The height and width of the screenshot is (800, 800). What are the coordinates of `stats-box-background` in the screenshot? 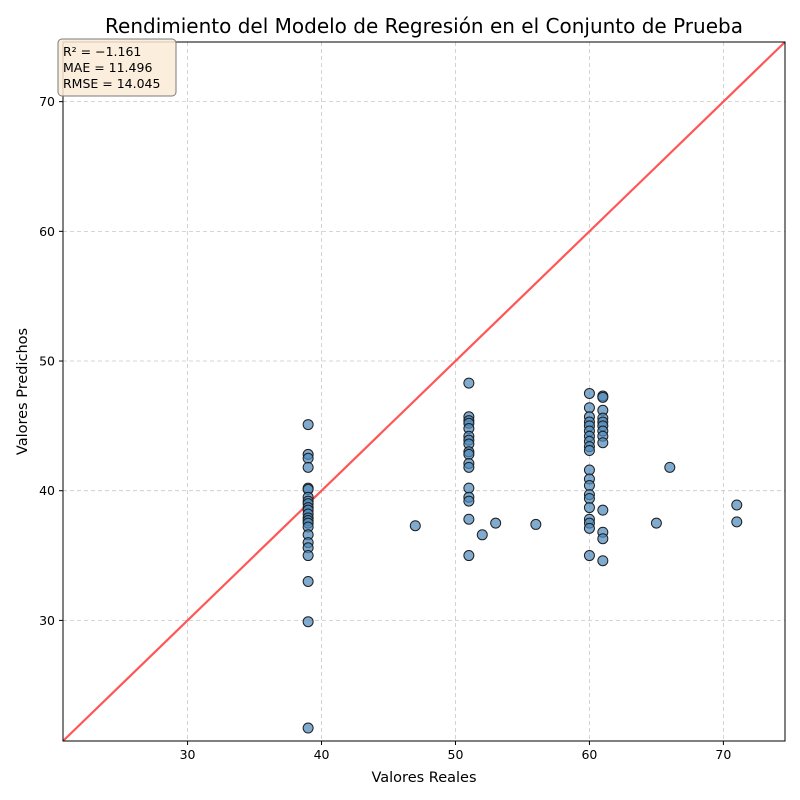 It's located at (117, 67).